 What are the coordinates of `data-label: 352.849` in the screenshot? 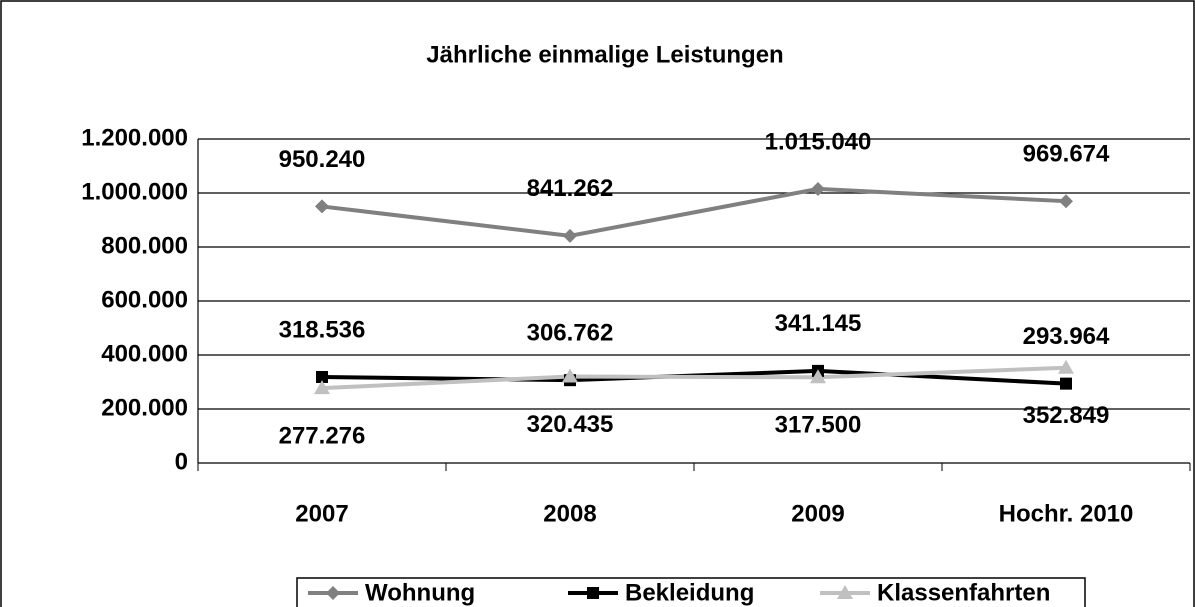 It's located at (1066, 415).